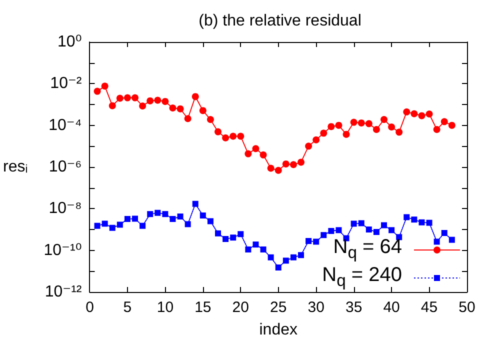 The image size is (500, 350). Describe the element at coordinates (65, 167) in the screenshot. I see `y-tick-label: 10⁻⁶` at that location.